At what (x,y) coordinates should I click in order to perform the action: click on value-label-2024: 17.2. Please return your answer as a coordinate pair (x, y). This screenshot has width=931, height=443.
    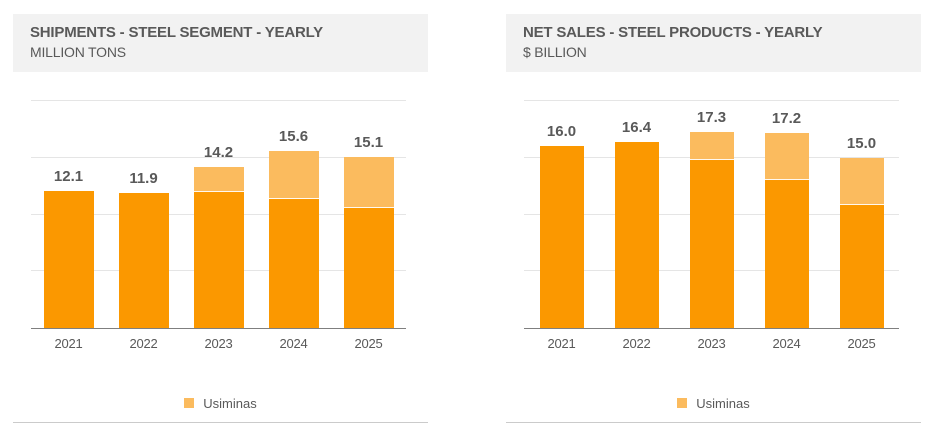
    Looking at the image, I should click on (786, 118).